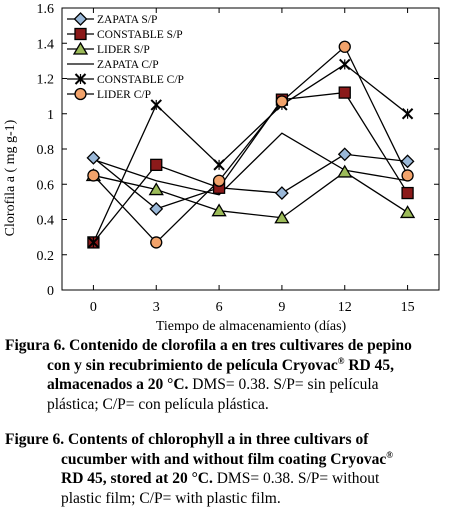 The width and height of the screenshot is (471, 517). I want to click on x-tick-label: 9, so click(281, 307).